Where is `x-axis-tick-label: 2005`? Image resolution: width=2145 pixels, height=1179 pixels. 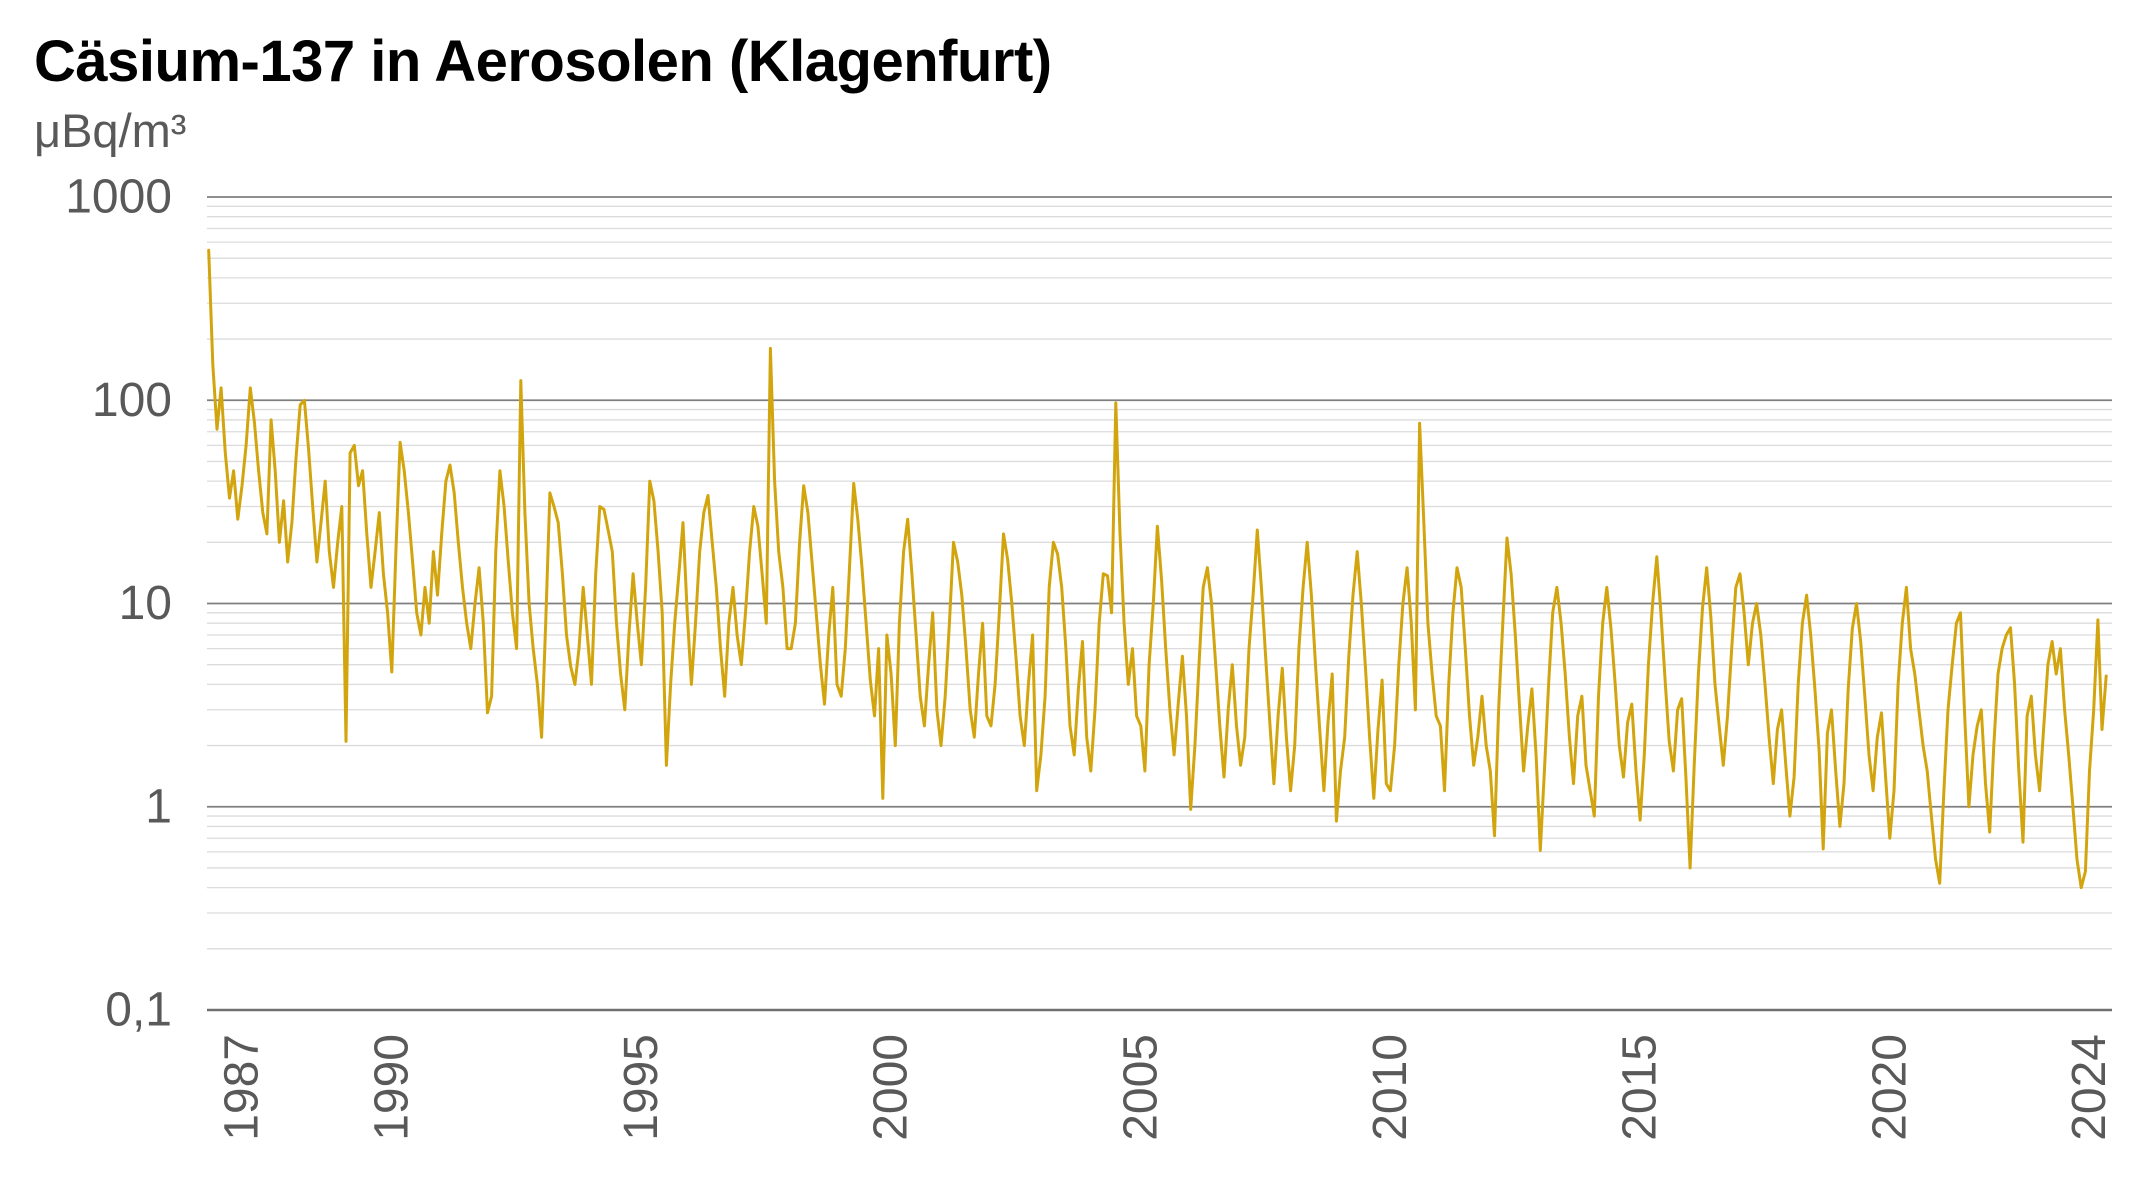
x-axis-tick-label: 2005 is located at coordinates (1140, 1087).